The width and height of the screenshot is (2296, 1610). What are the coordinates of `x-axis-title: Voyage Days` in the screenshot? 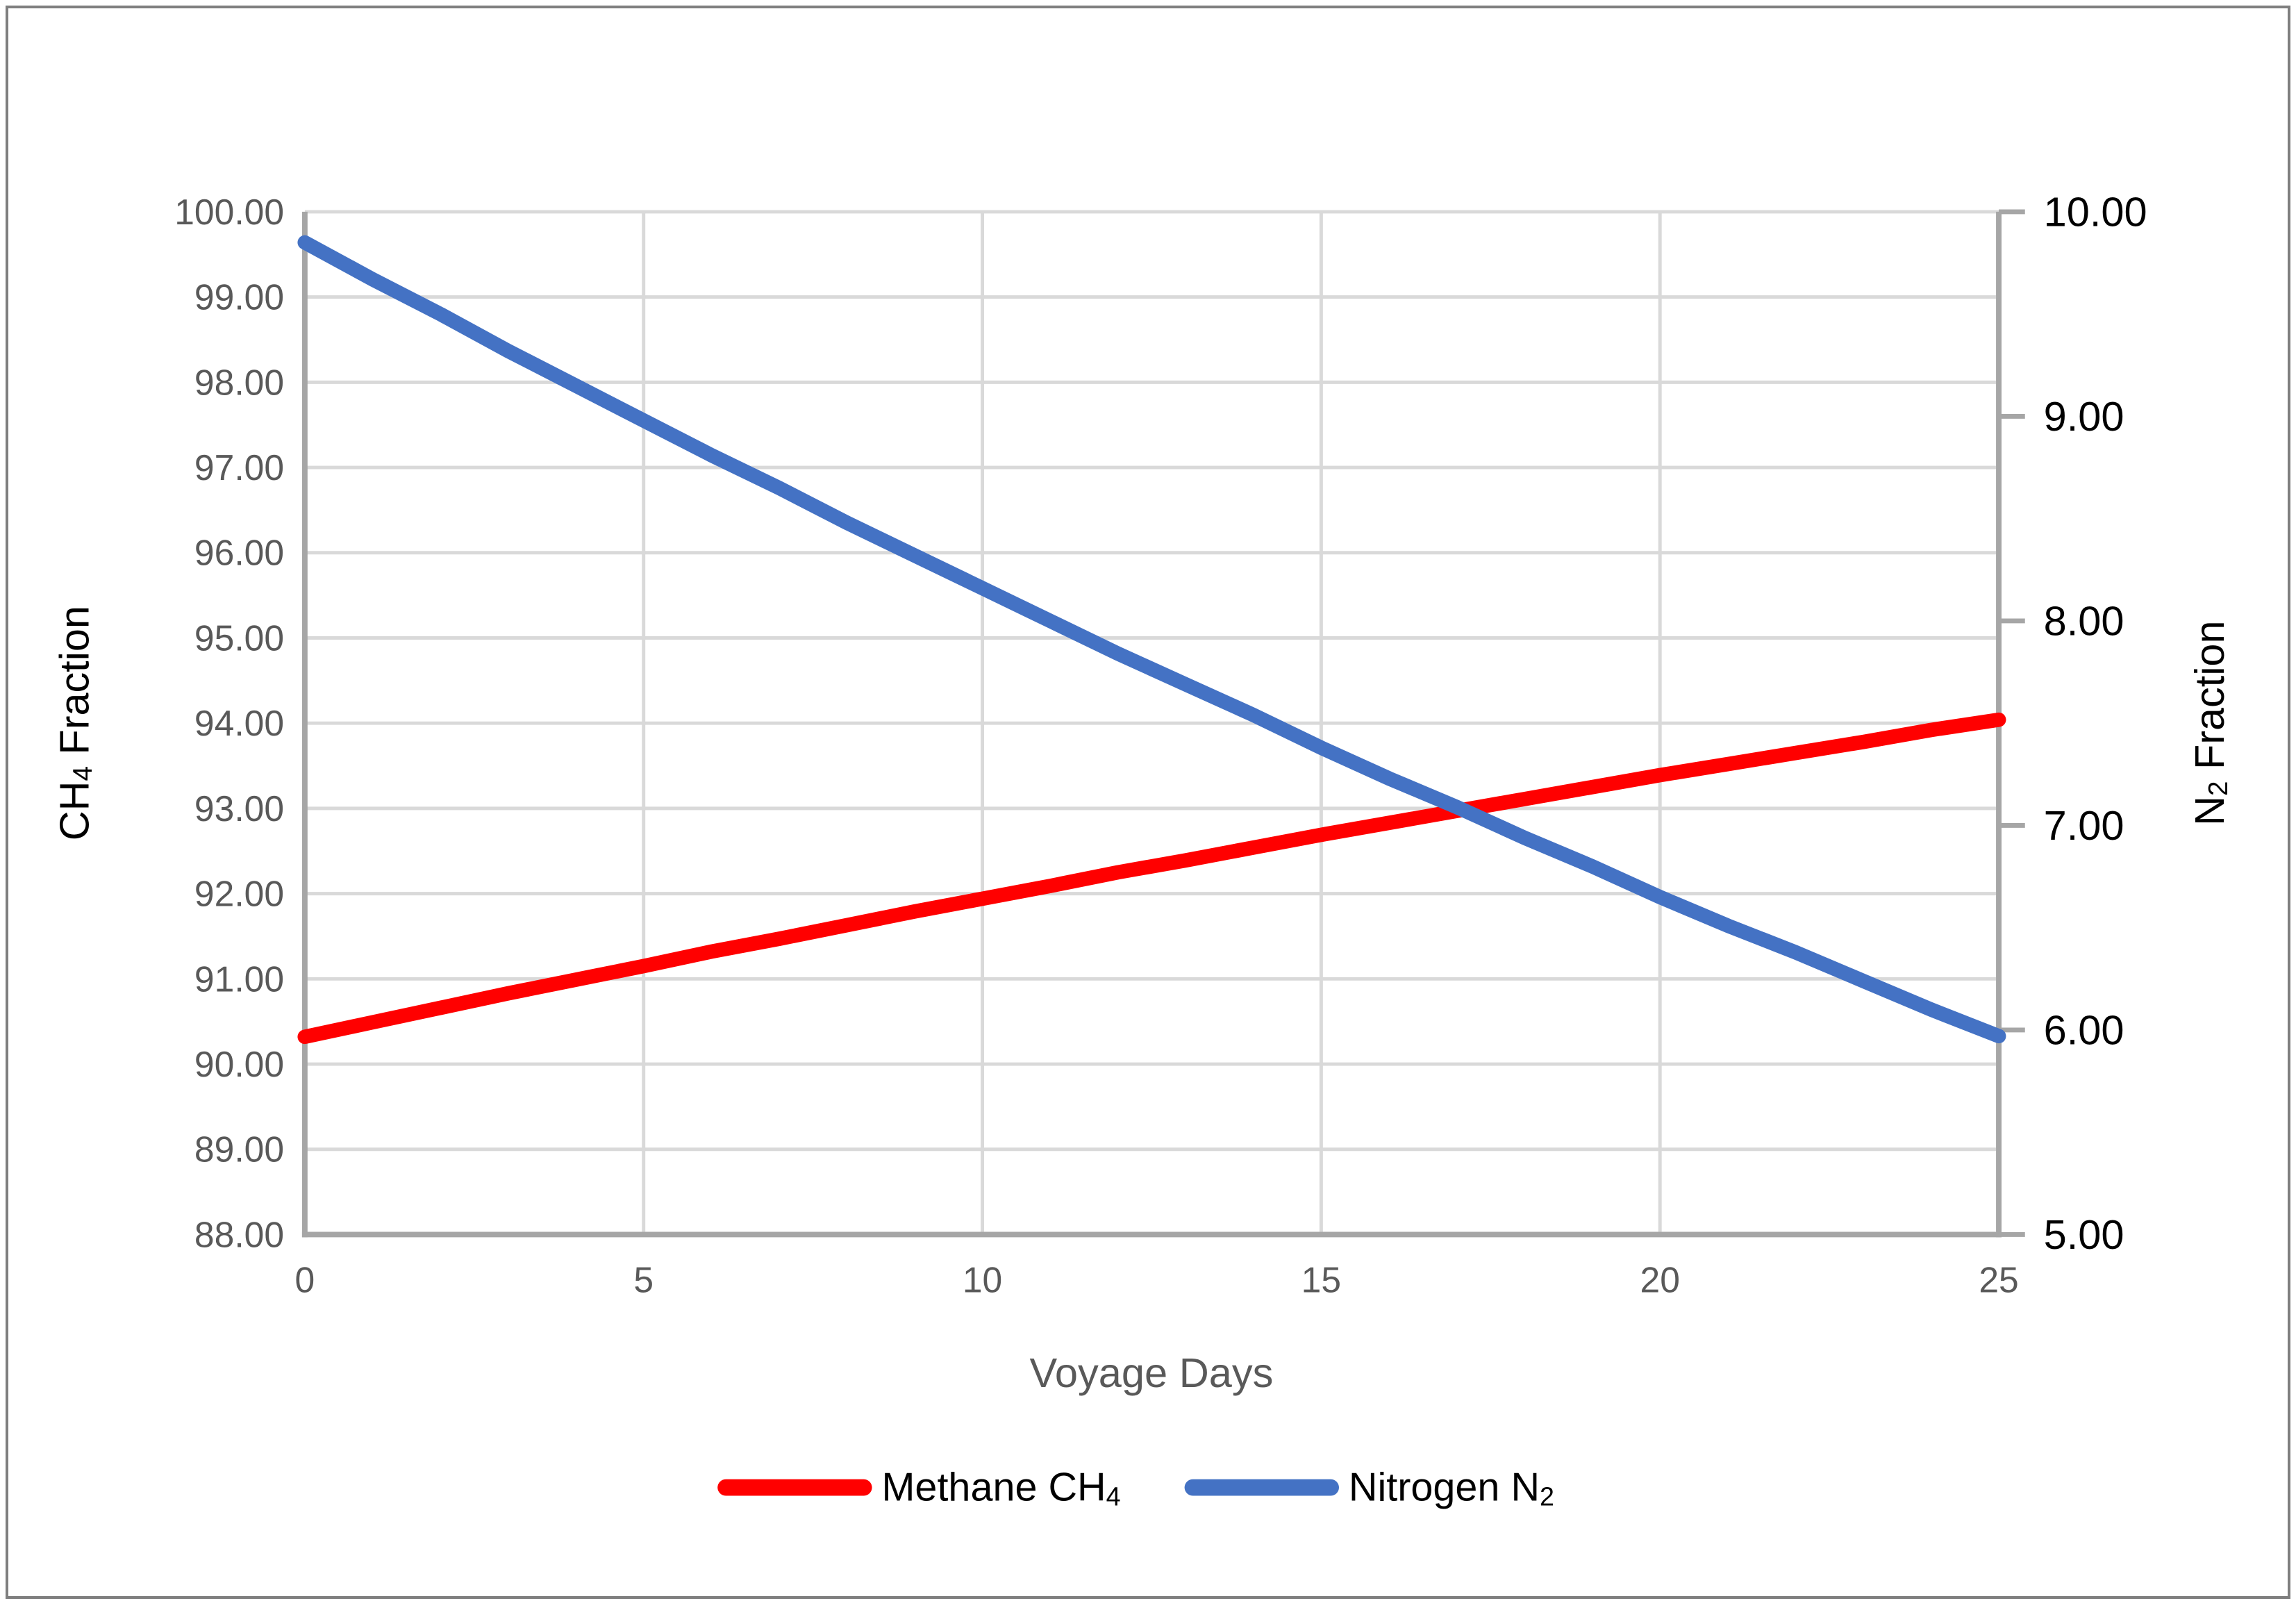 It's located at (1151, 1373).